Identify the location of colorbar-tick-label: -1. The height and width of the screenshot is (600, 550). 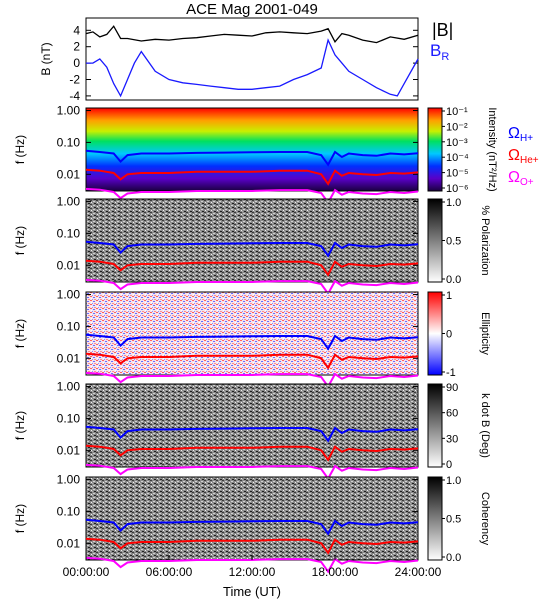
(451, 373).